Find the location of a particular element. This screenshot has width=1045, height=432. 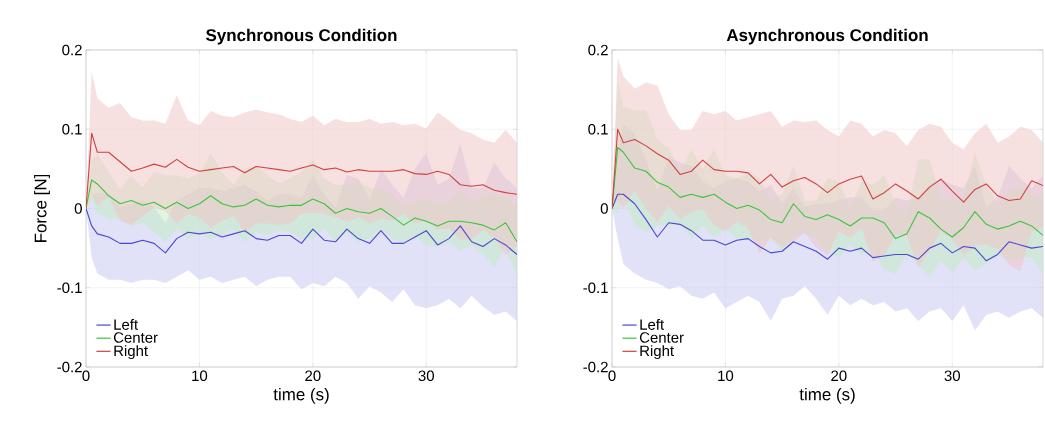

y-axis-title: Force [N] is located at coordinates (42, 208).